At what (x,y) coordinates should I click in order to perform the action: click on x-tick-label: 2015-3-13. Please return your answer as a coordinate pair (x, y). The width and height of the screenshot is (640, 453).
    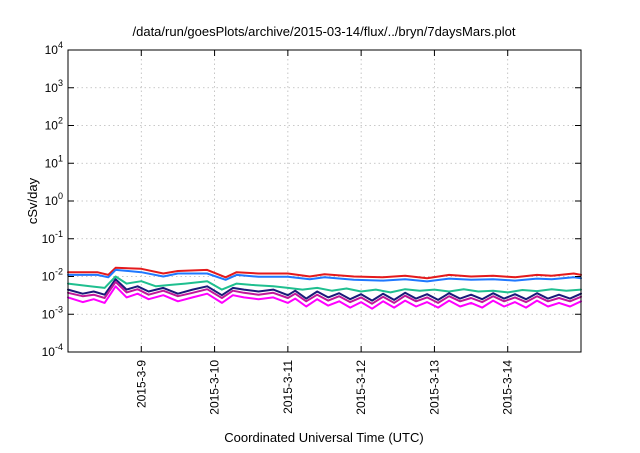
    Looking at the image, I should click on (434, 387).